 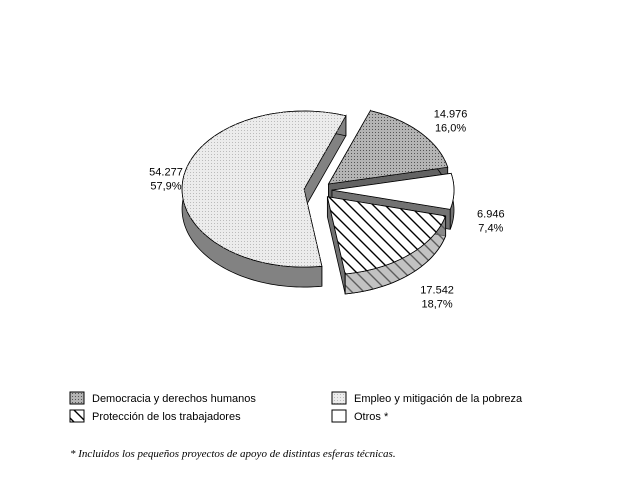 I want to click on percent-label: 7,4%, so click(x=490, y=229).